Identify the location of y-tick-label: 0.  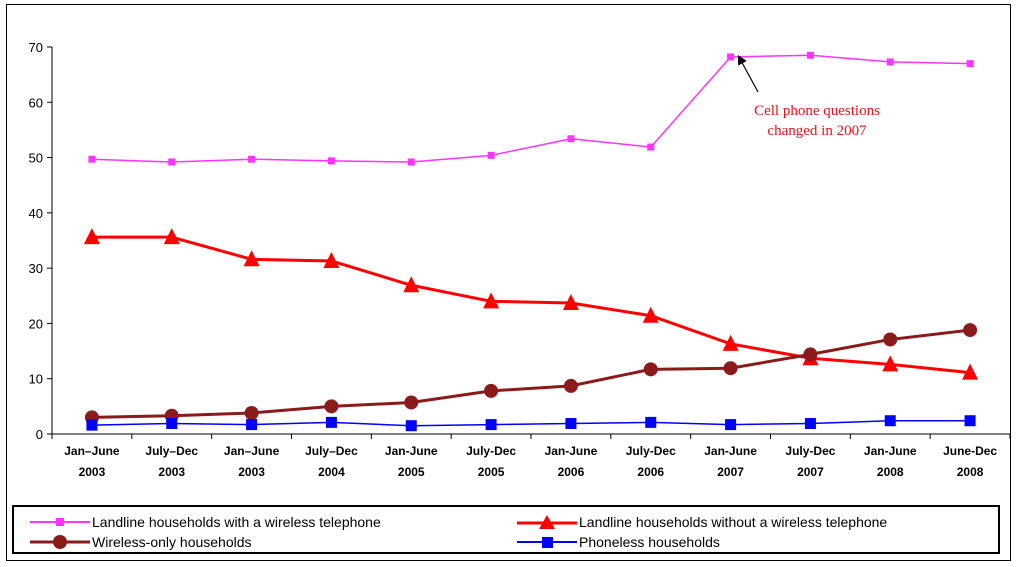
(39, 434).